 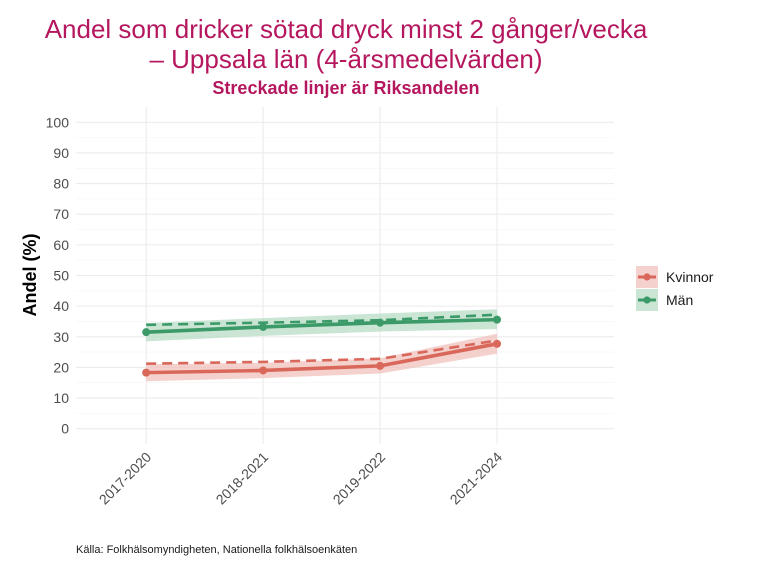 I want to click on chart-subtitle: Streckade linjer är Riksandelen, so click(x=345, y=88).